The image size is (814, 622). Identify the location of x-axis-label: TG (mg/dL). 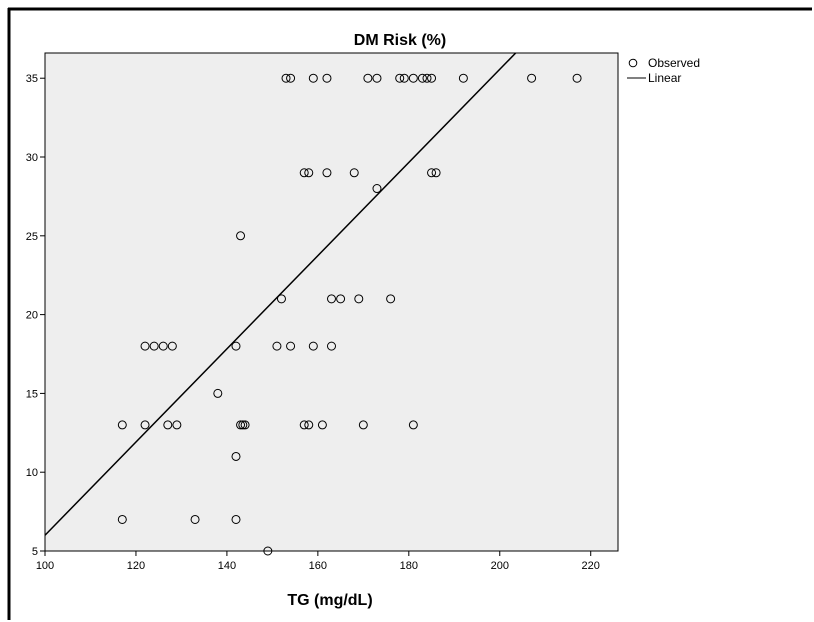
(329, 600).